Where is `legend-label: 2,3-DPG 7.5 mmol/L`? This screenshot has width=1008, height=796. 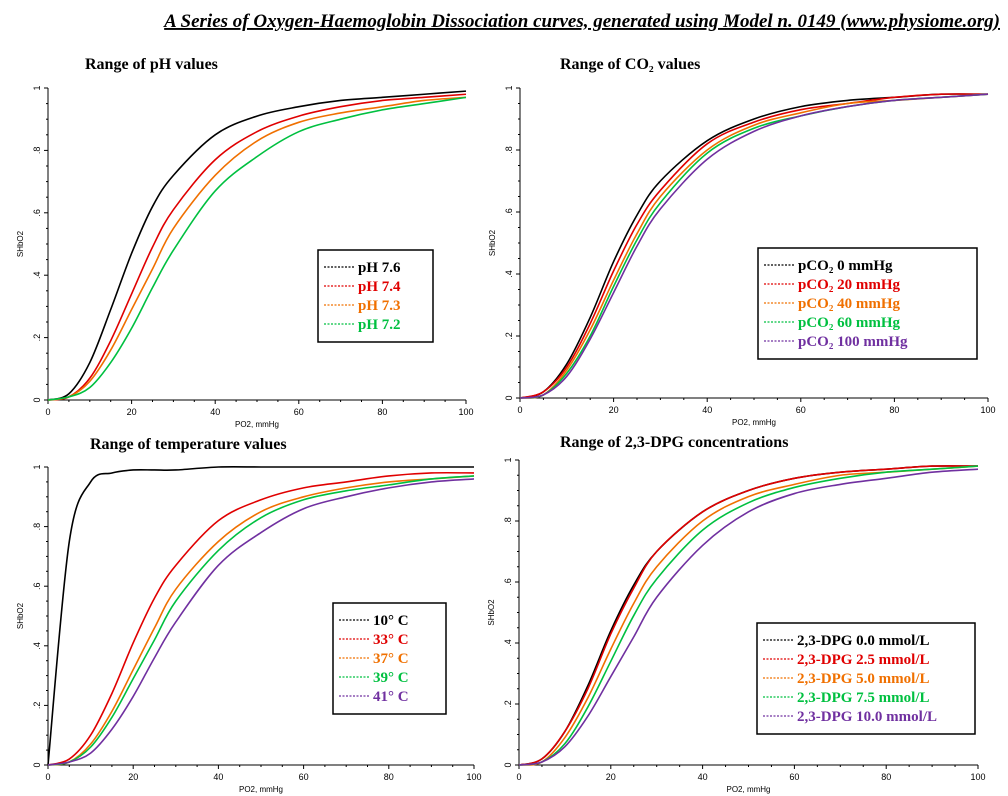
legend-label: 2,3-DPG 7.5 mmol/L is located at coordinates (863, 698).